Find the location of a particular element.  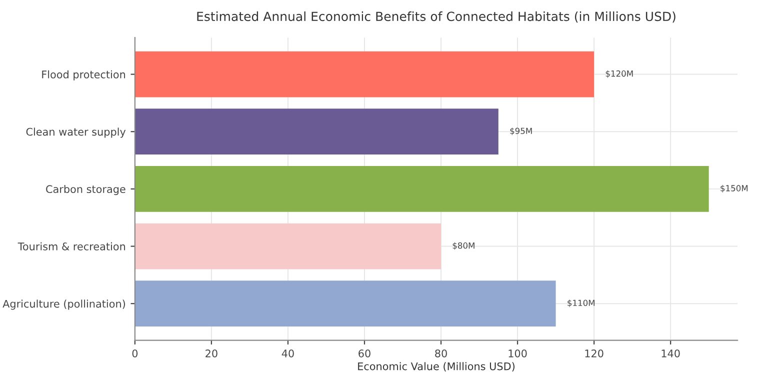

x-tick-label: 60 is located at coordinates (364, 353).